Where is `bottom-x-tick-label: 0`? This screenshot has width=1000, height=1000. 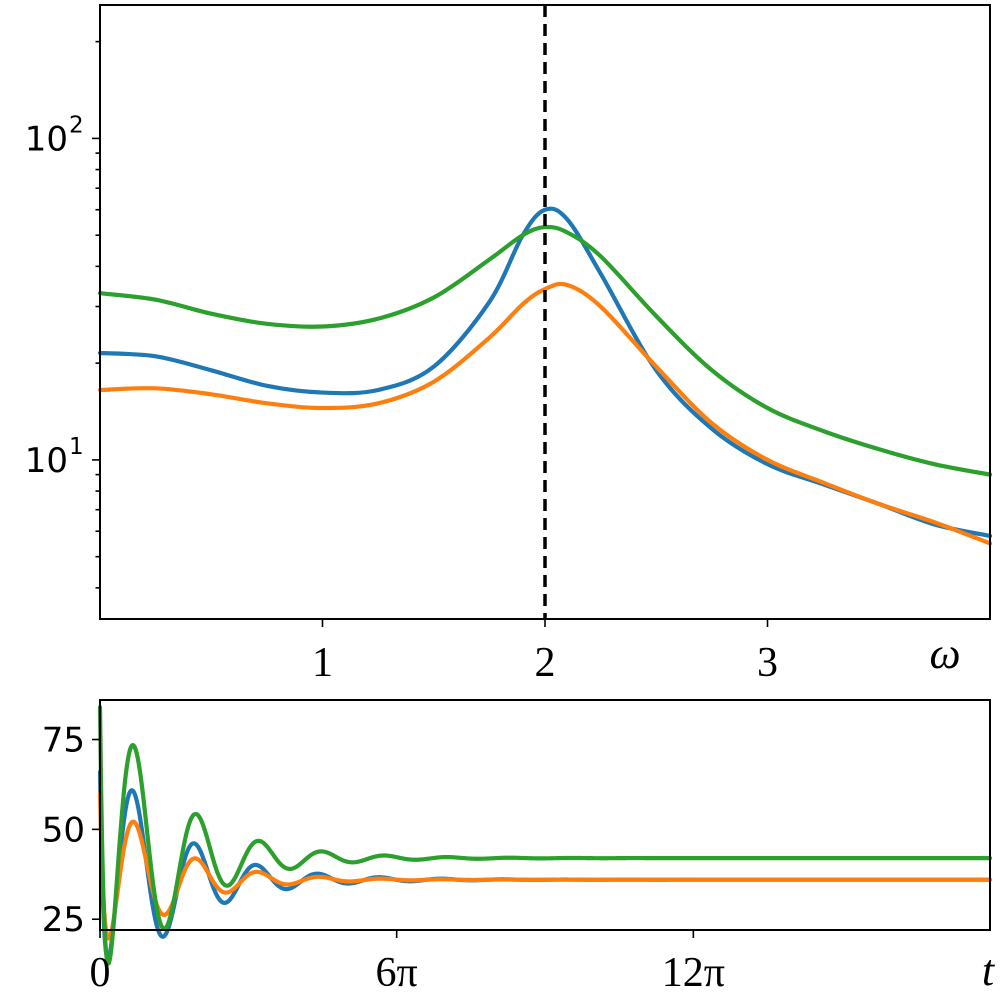 bottom-x-tick-label: 0 is located at coordinates (100, 973).